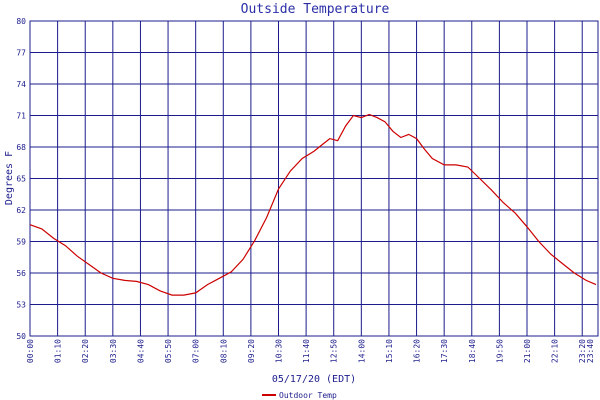  Describe the element at coordinates (21, 84) in the screenshot. I see `y-tick-label: 74` at that location.